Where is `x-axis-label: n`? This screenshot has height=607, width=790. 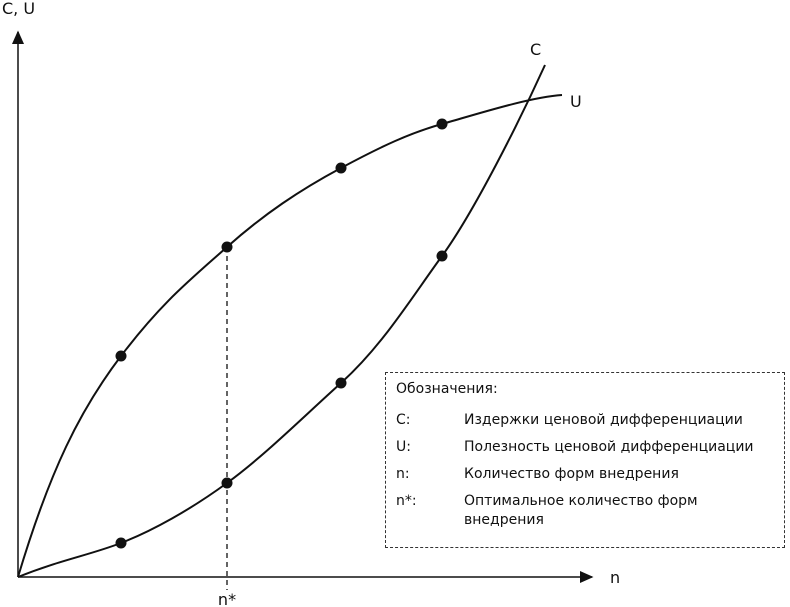 x-axis-label: n is located at coordinates (615, 577).